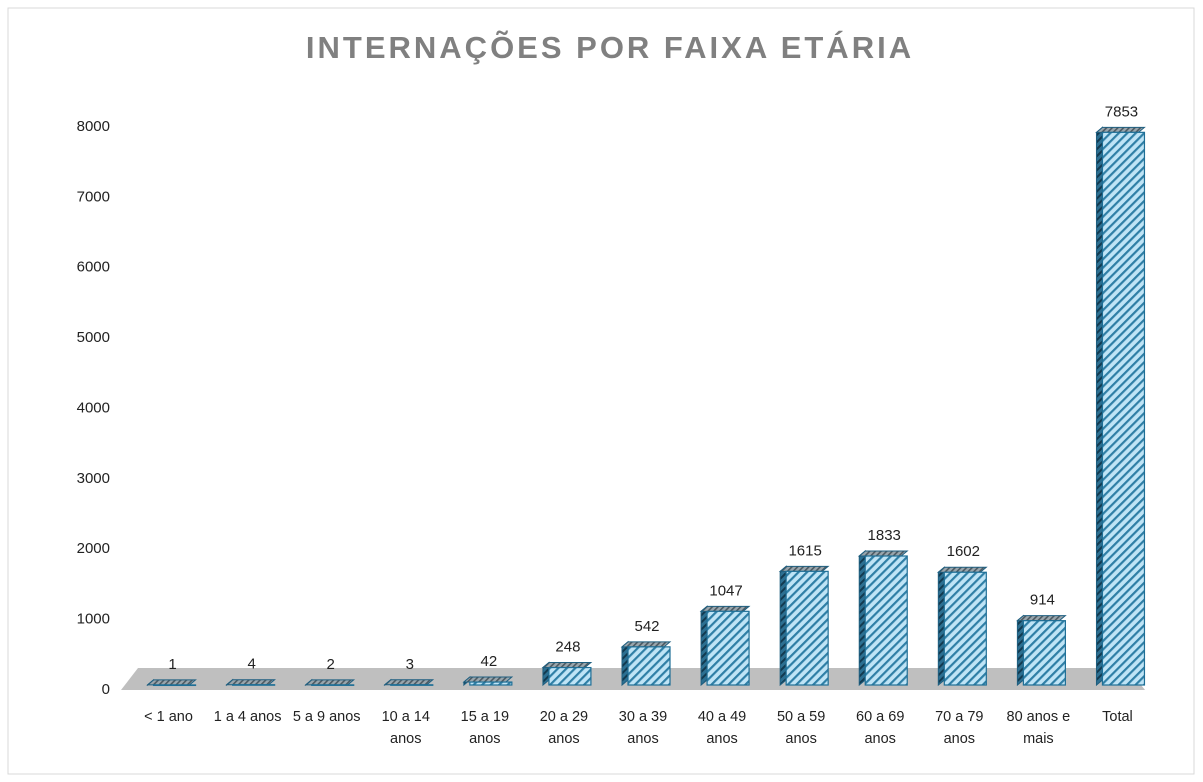 The height and width of the screenshot is (782, 1203). I want to click on value-label: 914, so click(1042, 600).